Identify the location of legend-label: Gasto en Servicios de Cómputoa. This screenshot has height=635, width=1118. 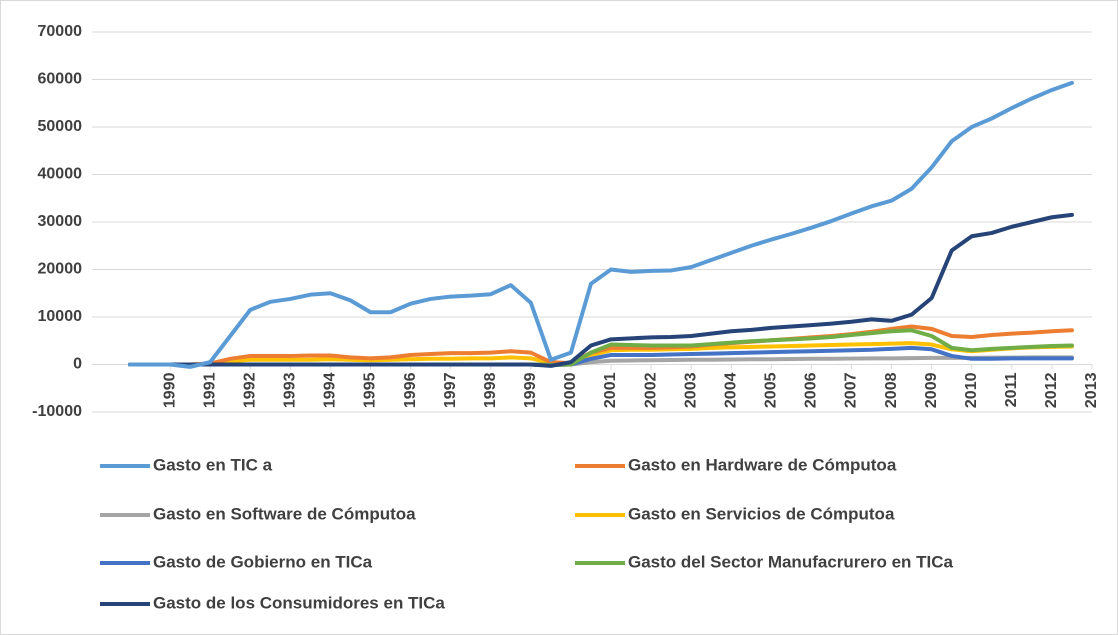
(761, 513).